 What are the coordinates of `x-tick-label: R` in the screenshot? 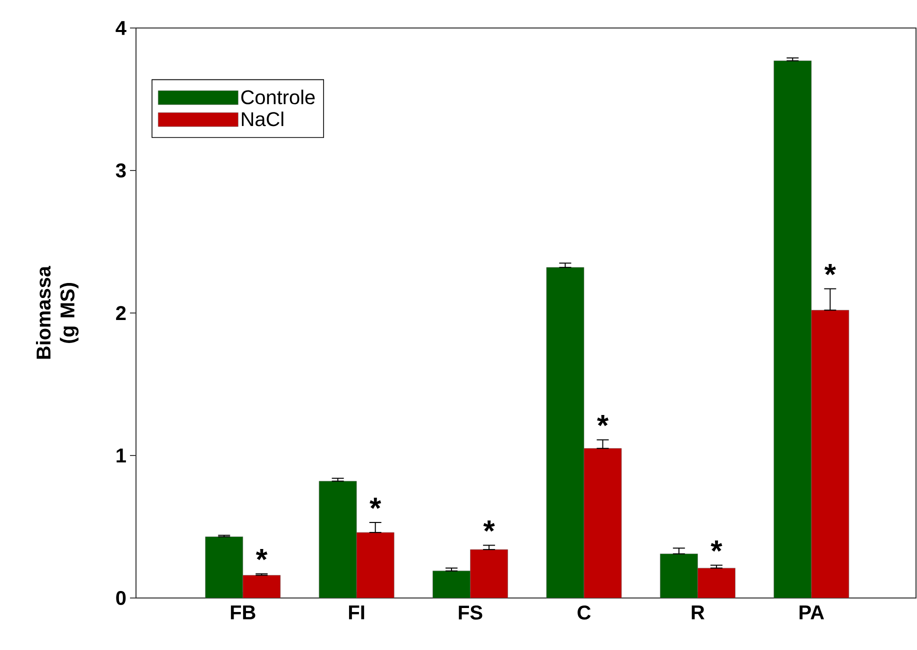 It's located at (698, 613).